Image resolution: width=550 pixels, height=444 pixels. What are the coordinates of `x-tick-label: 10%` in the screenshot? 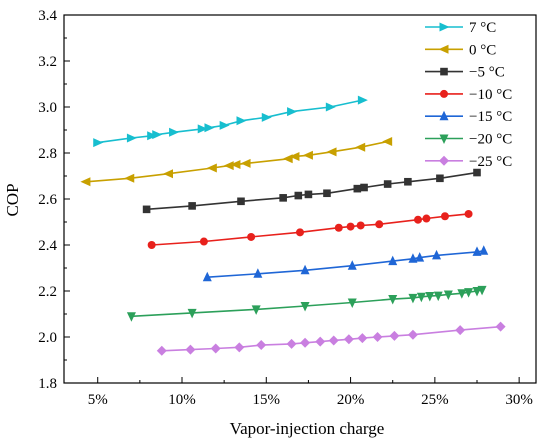 It's located at (182, 400).